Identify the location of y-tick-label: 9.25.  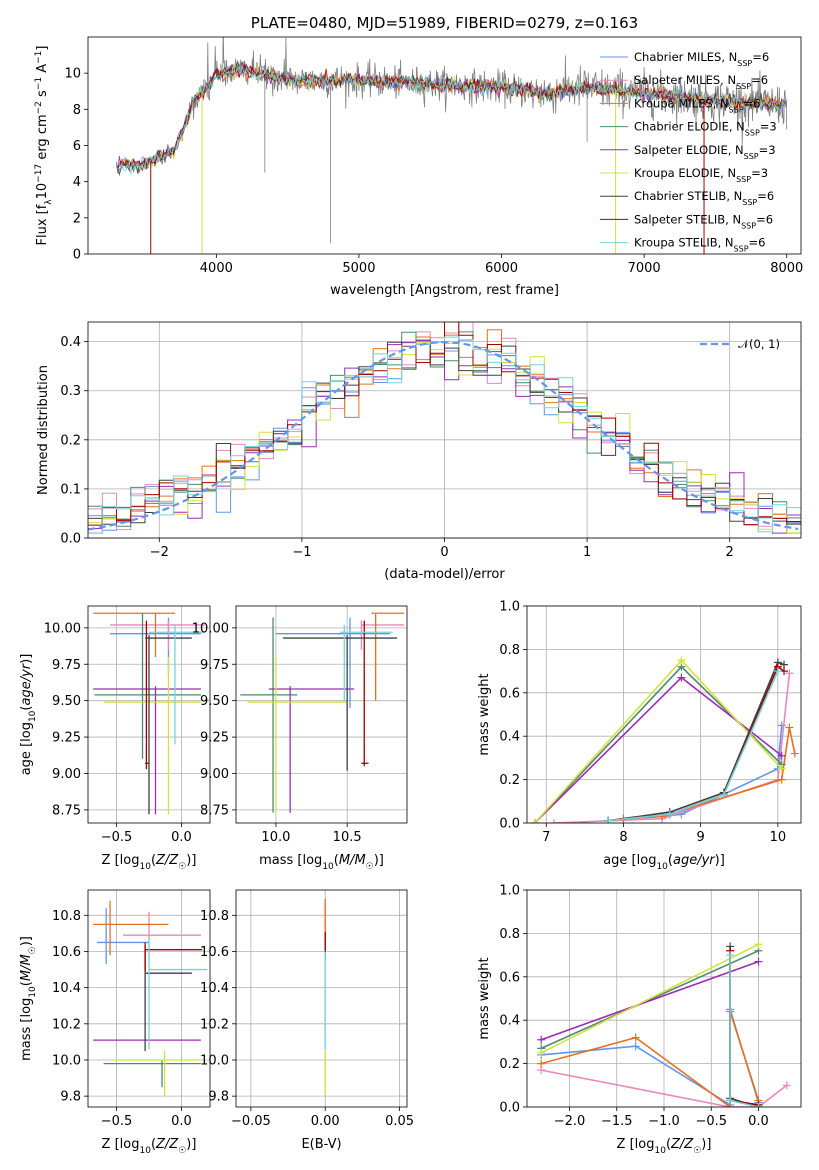
(214, 738).